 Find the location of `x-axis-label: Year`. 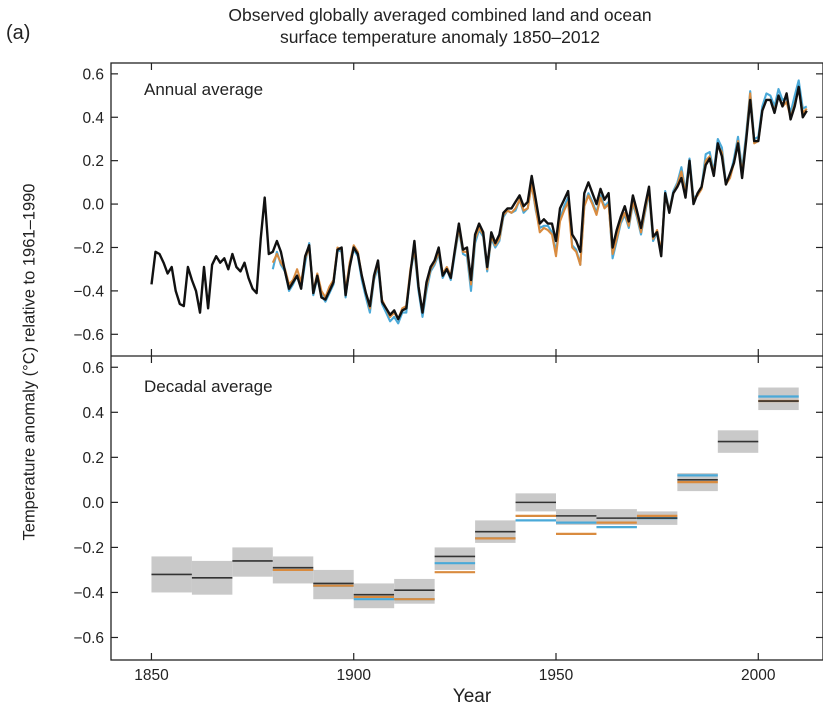

x-axis-label: Year is located at coordinates (472, 696).